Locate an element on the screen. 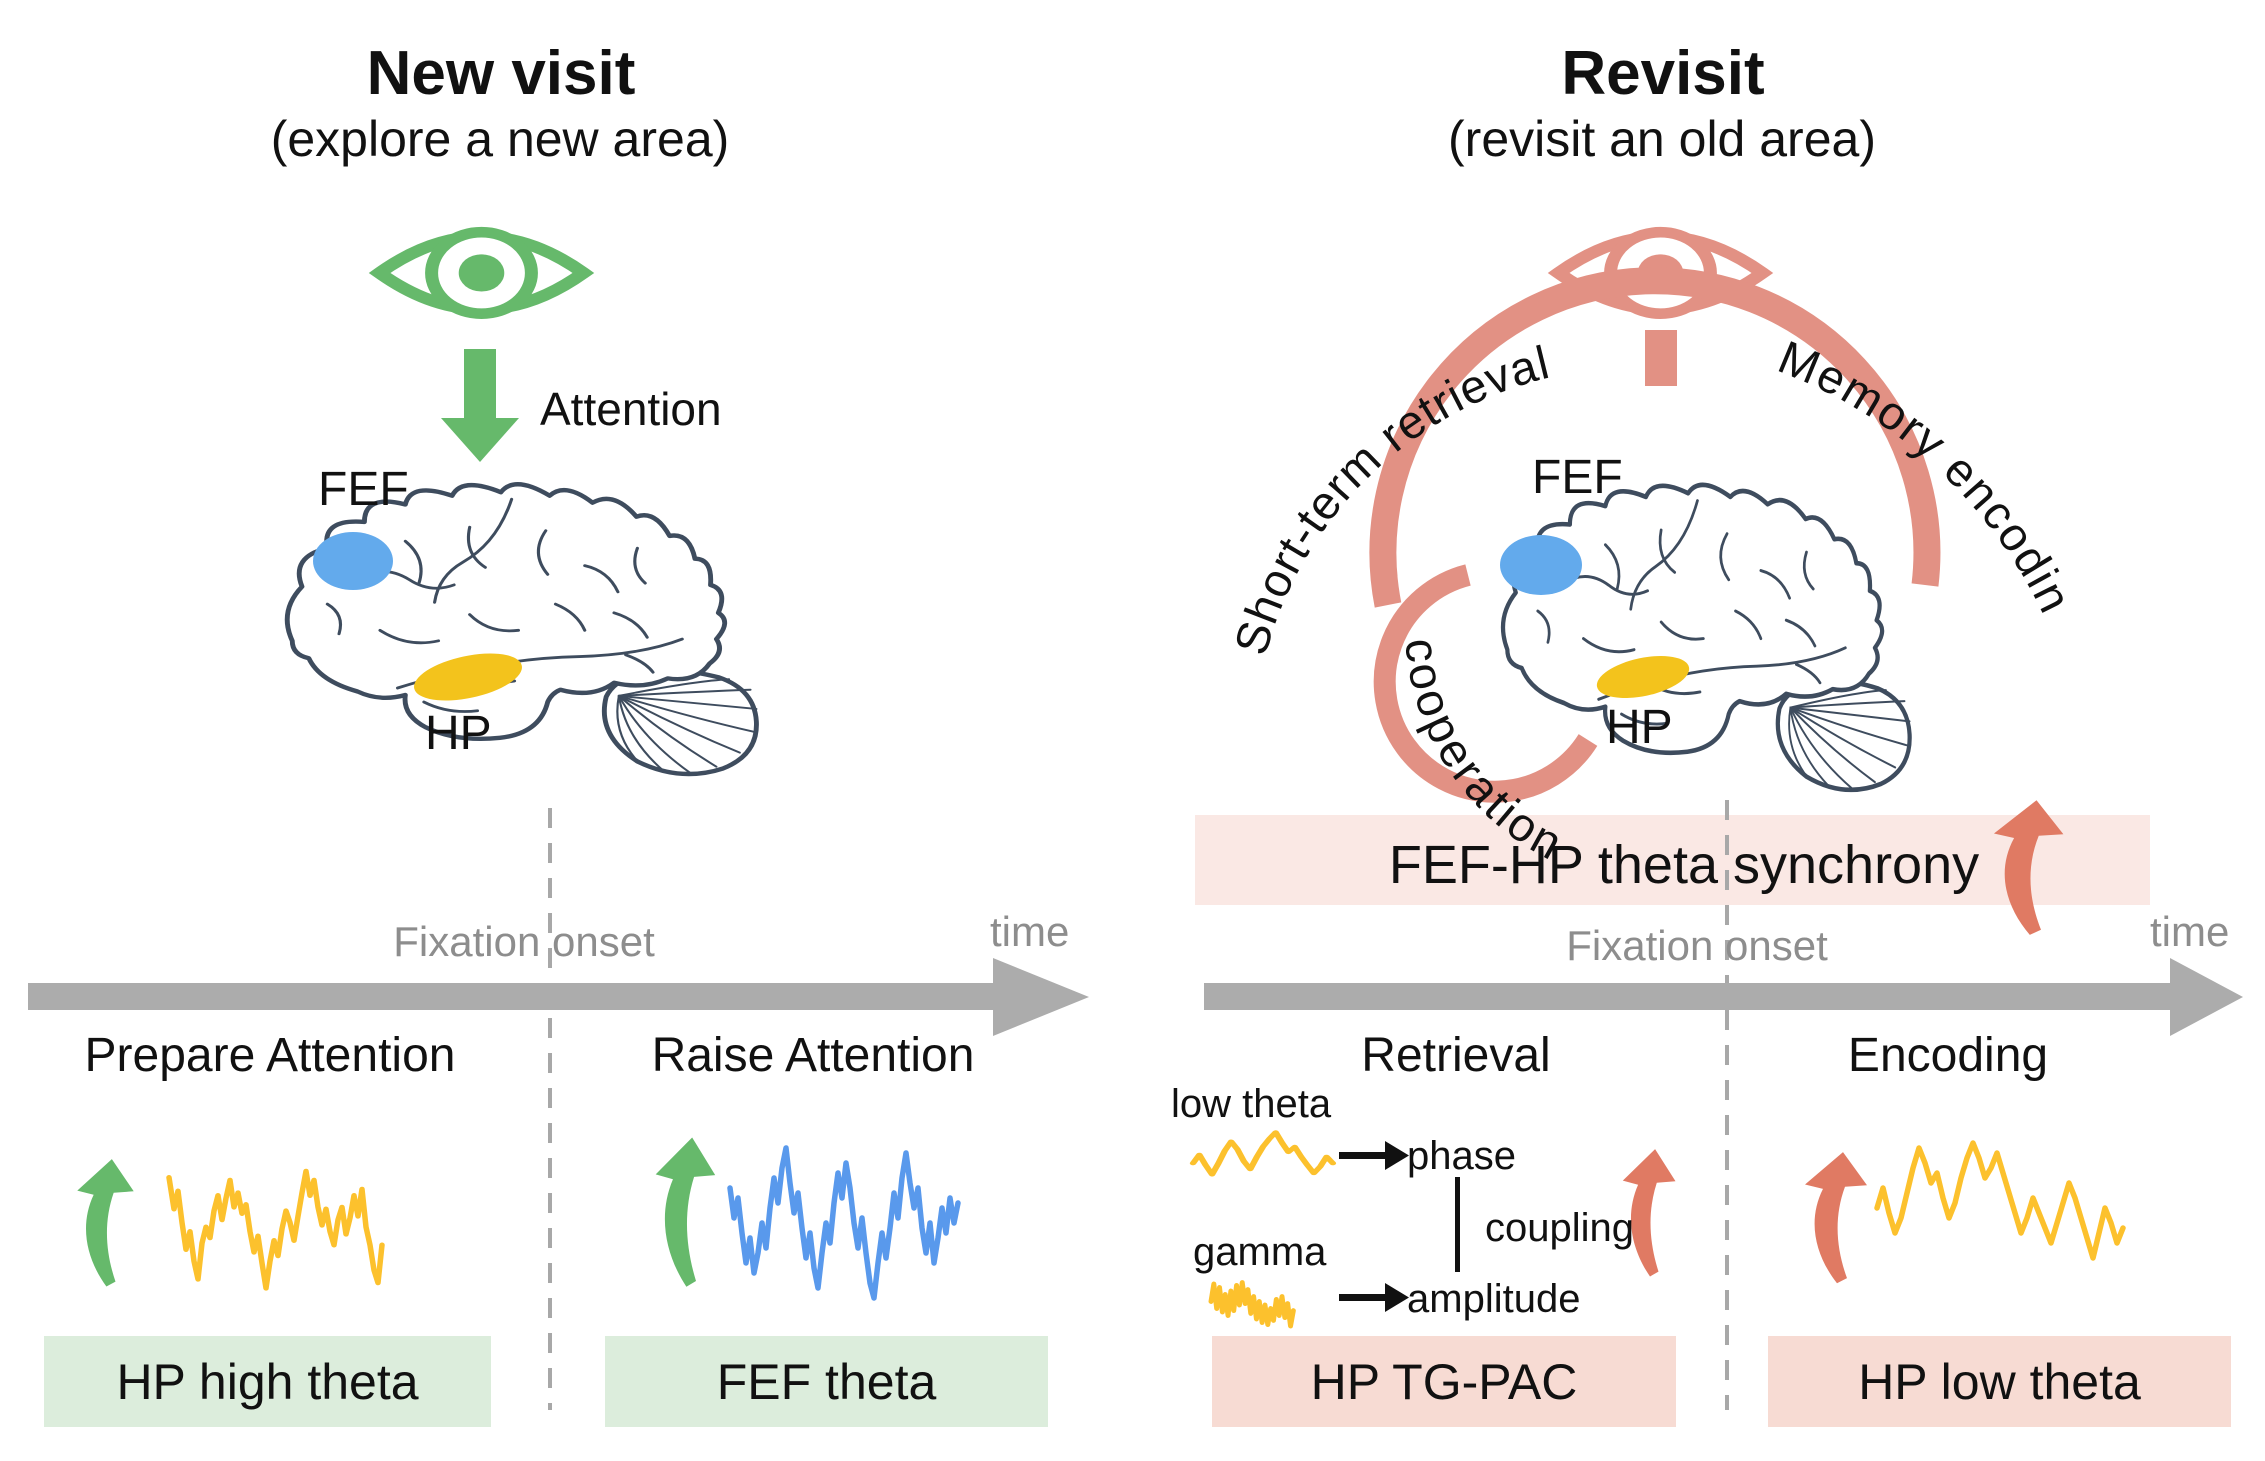 The width and height of the screenshot is (2265, 1461). hp-low-theta-wave is located at coordinates (2000, 1200).